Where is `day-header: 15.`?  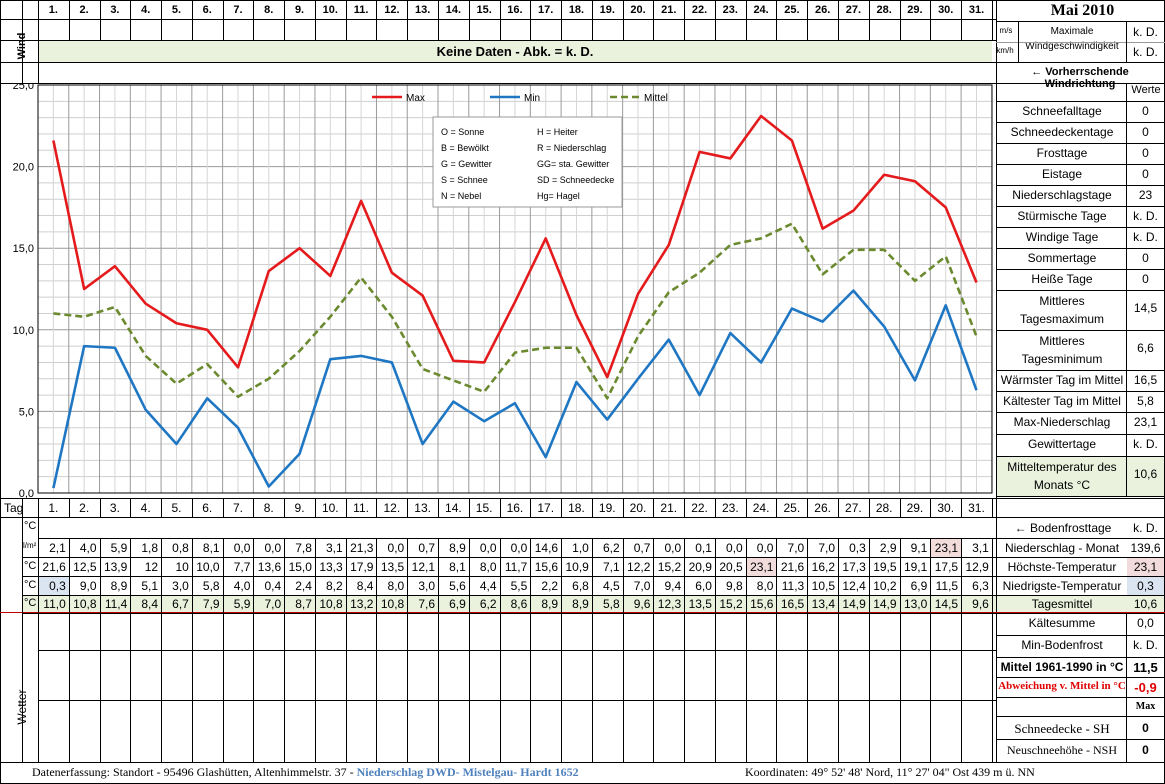
day-header: 15. is located at coordinates (484, 10).